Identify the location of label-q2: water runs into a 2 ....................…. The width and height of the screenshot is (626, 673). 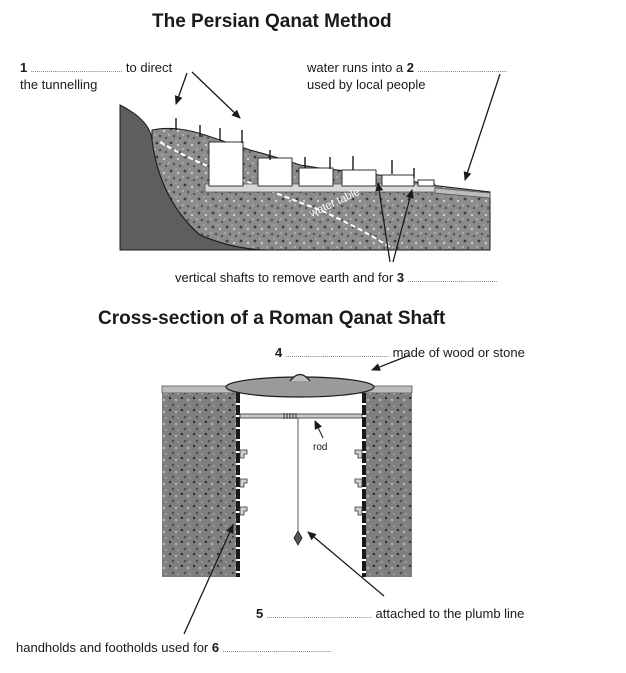
(407, 69).